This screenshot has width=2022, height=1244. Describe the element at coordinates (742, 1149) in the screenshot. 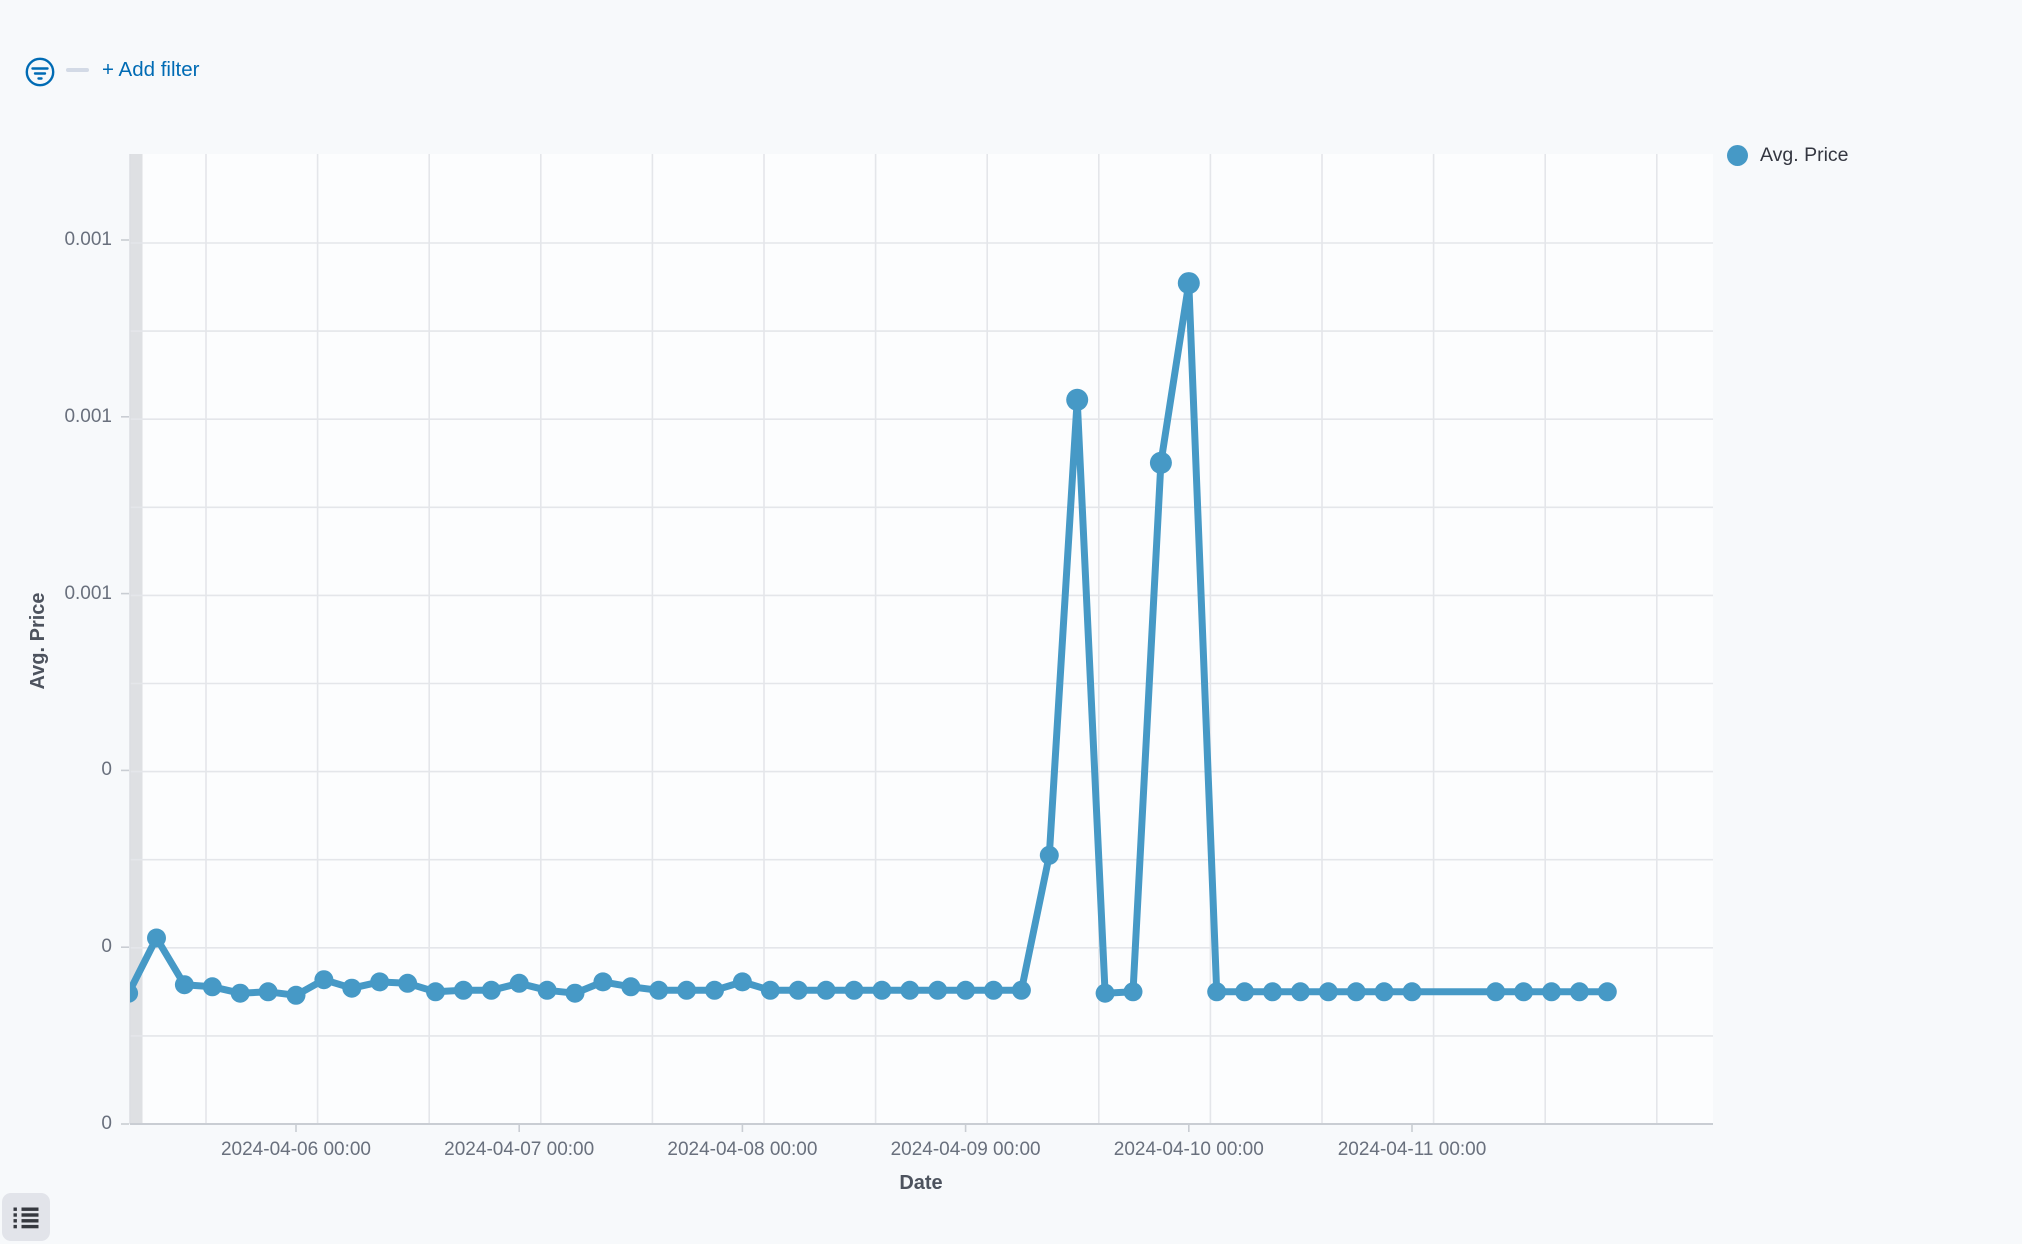

I see `x-tick-label: 2024-04-08 00:00` at that location.